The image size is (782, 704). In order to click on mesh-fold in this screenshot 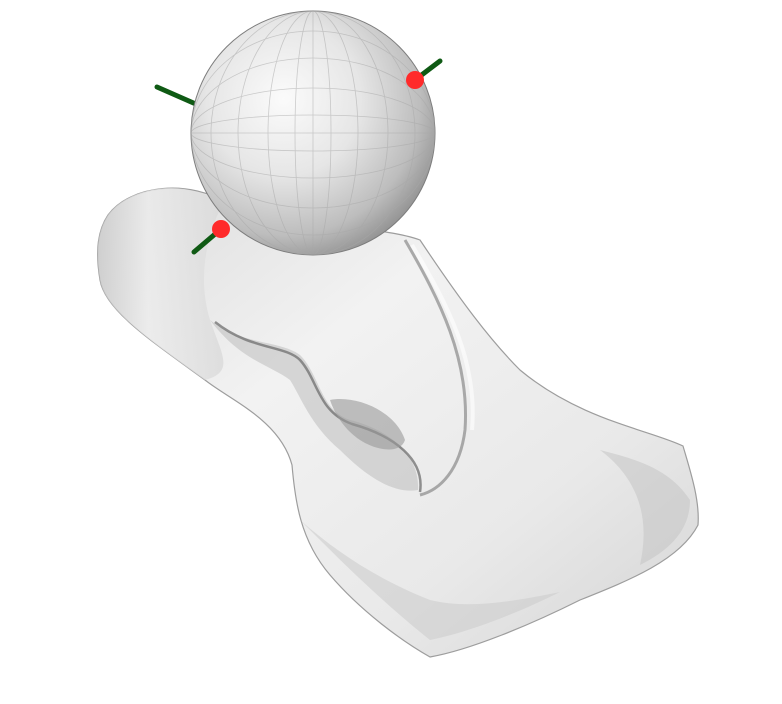, I will do `click(314, 405)`.